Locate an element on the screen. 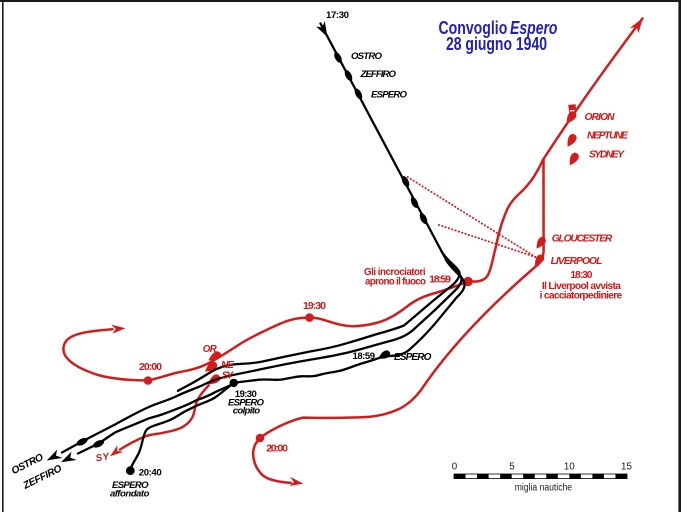 The image size is (681, 512). svg-text: i cacciatorpediniere is located at coordinates (581, 296).